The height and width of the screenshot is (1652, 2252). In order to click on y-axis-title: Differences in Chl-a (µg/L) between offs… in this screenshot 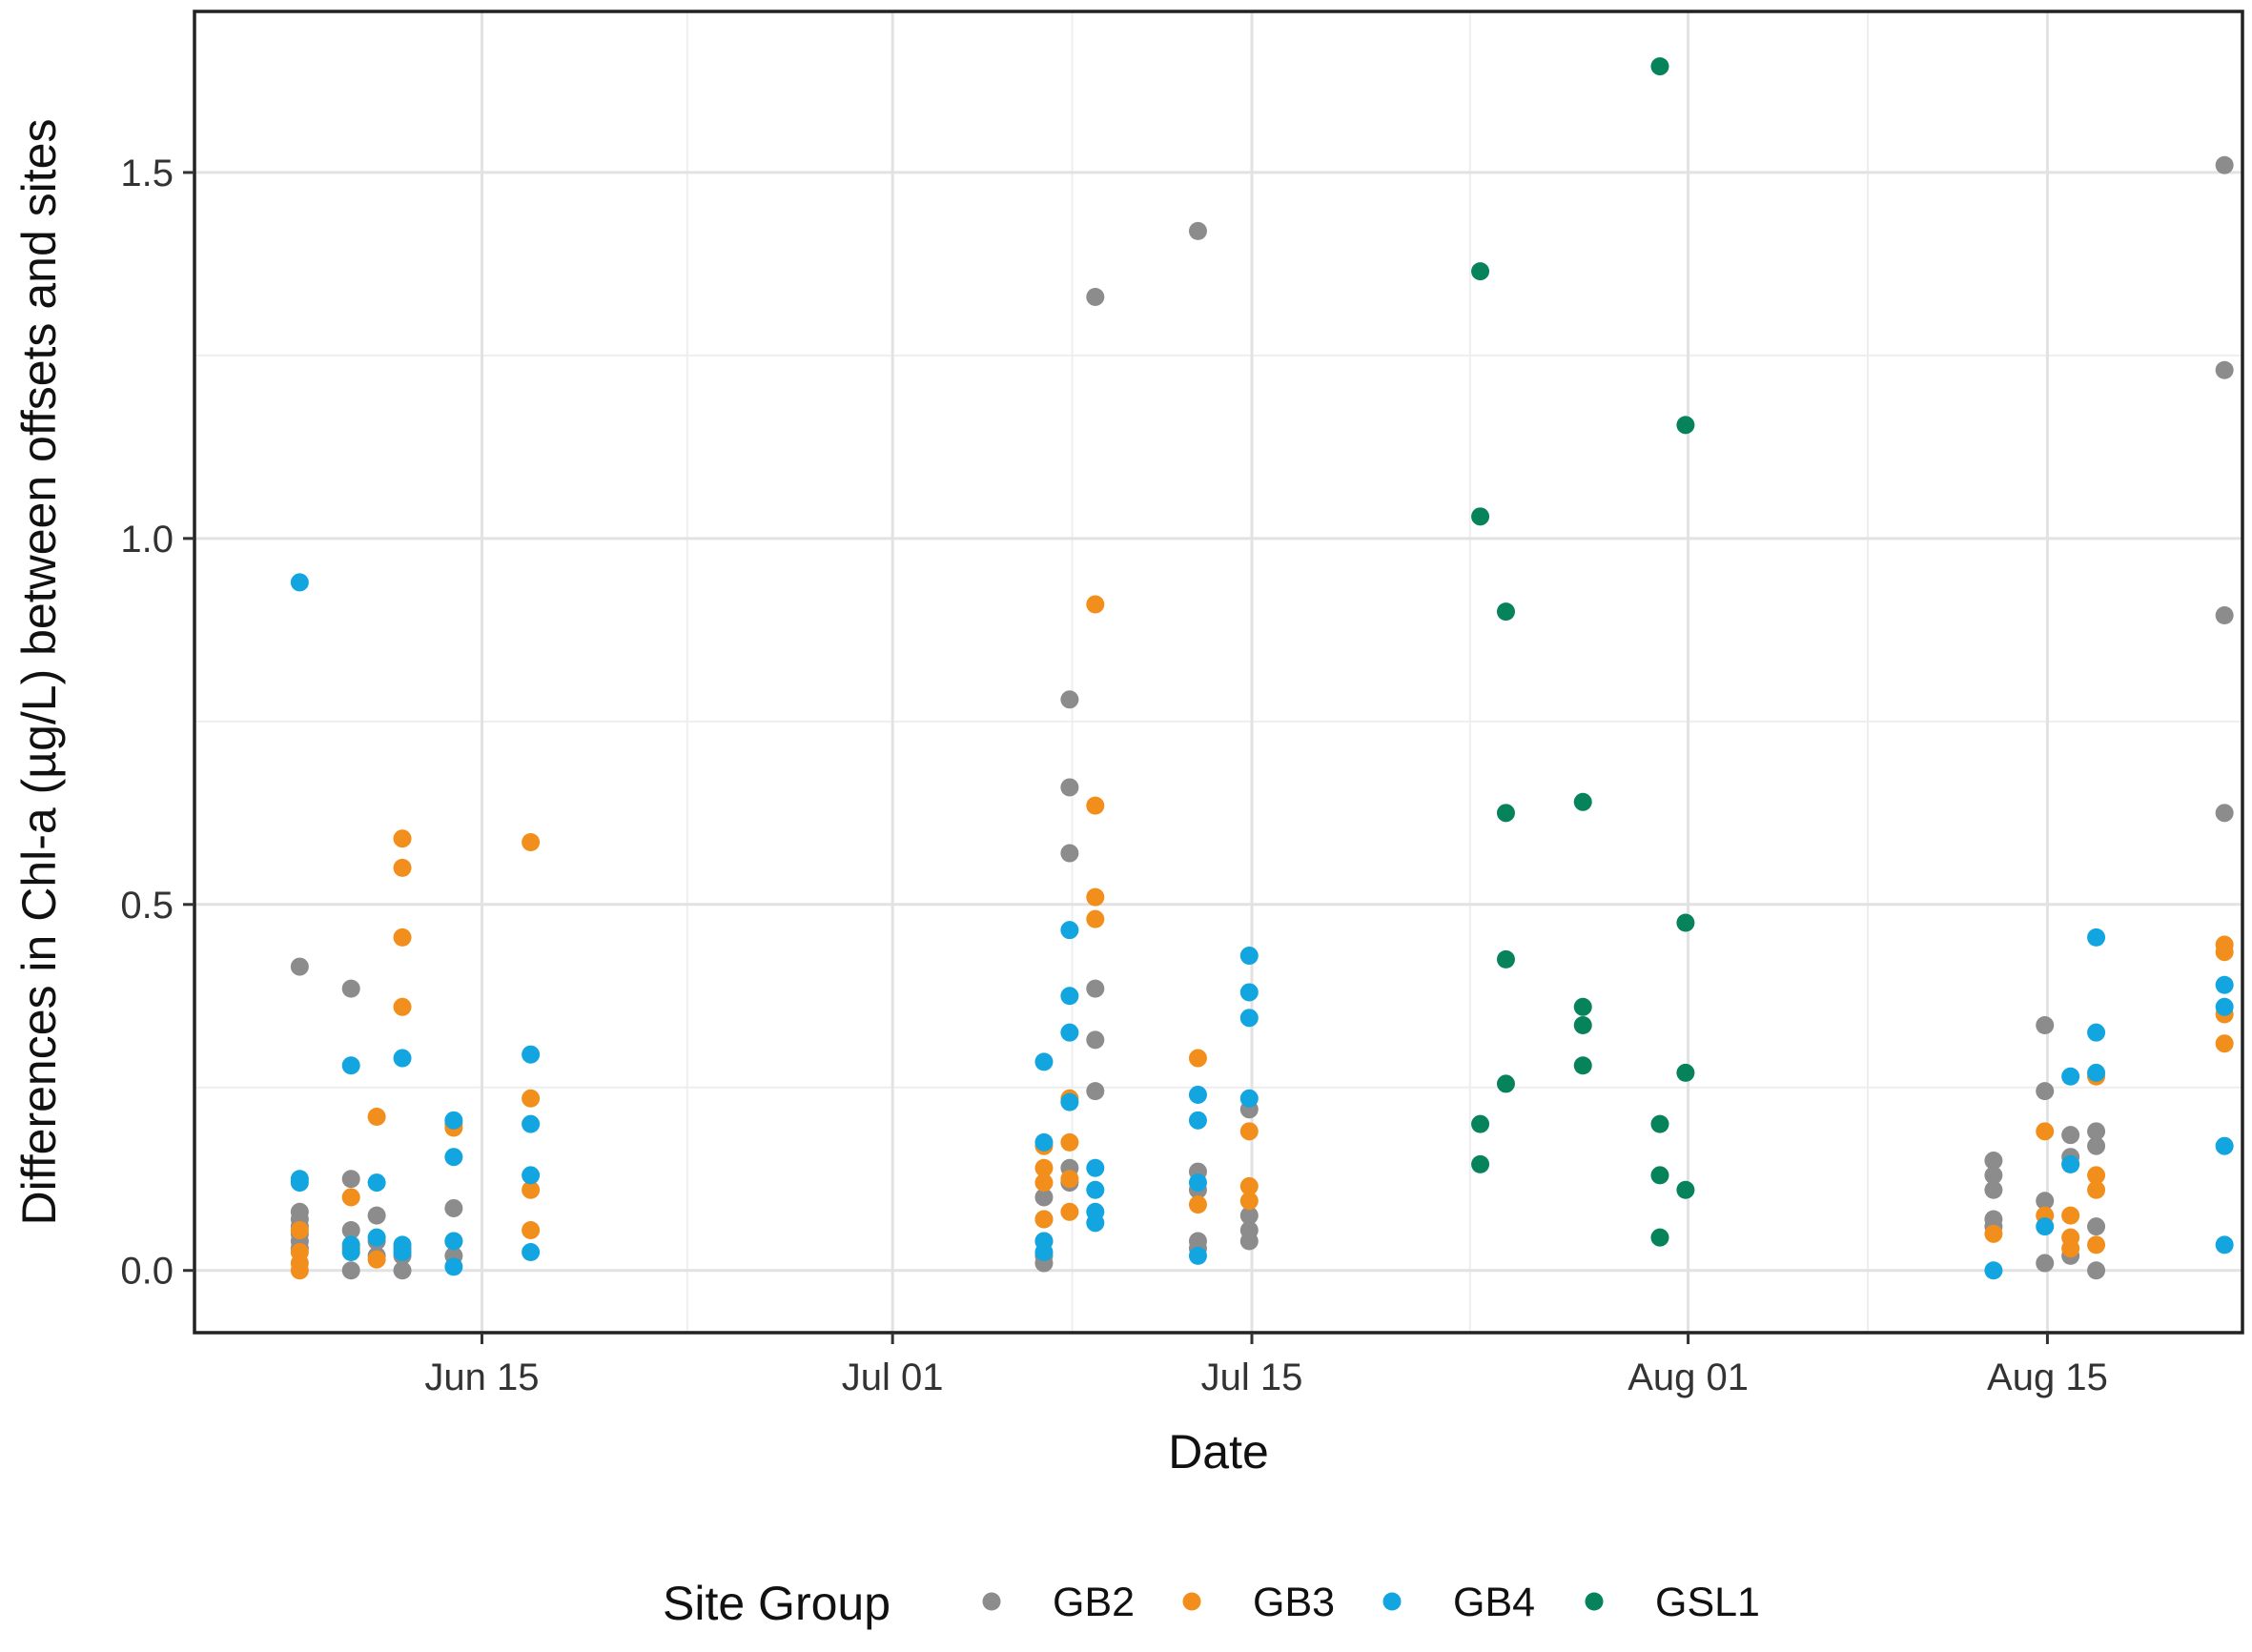, I will do `click(39, 672)`.